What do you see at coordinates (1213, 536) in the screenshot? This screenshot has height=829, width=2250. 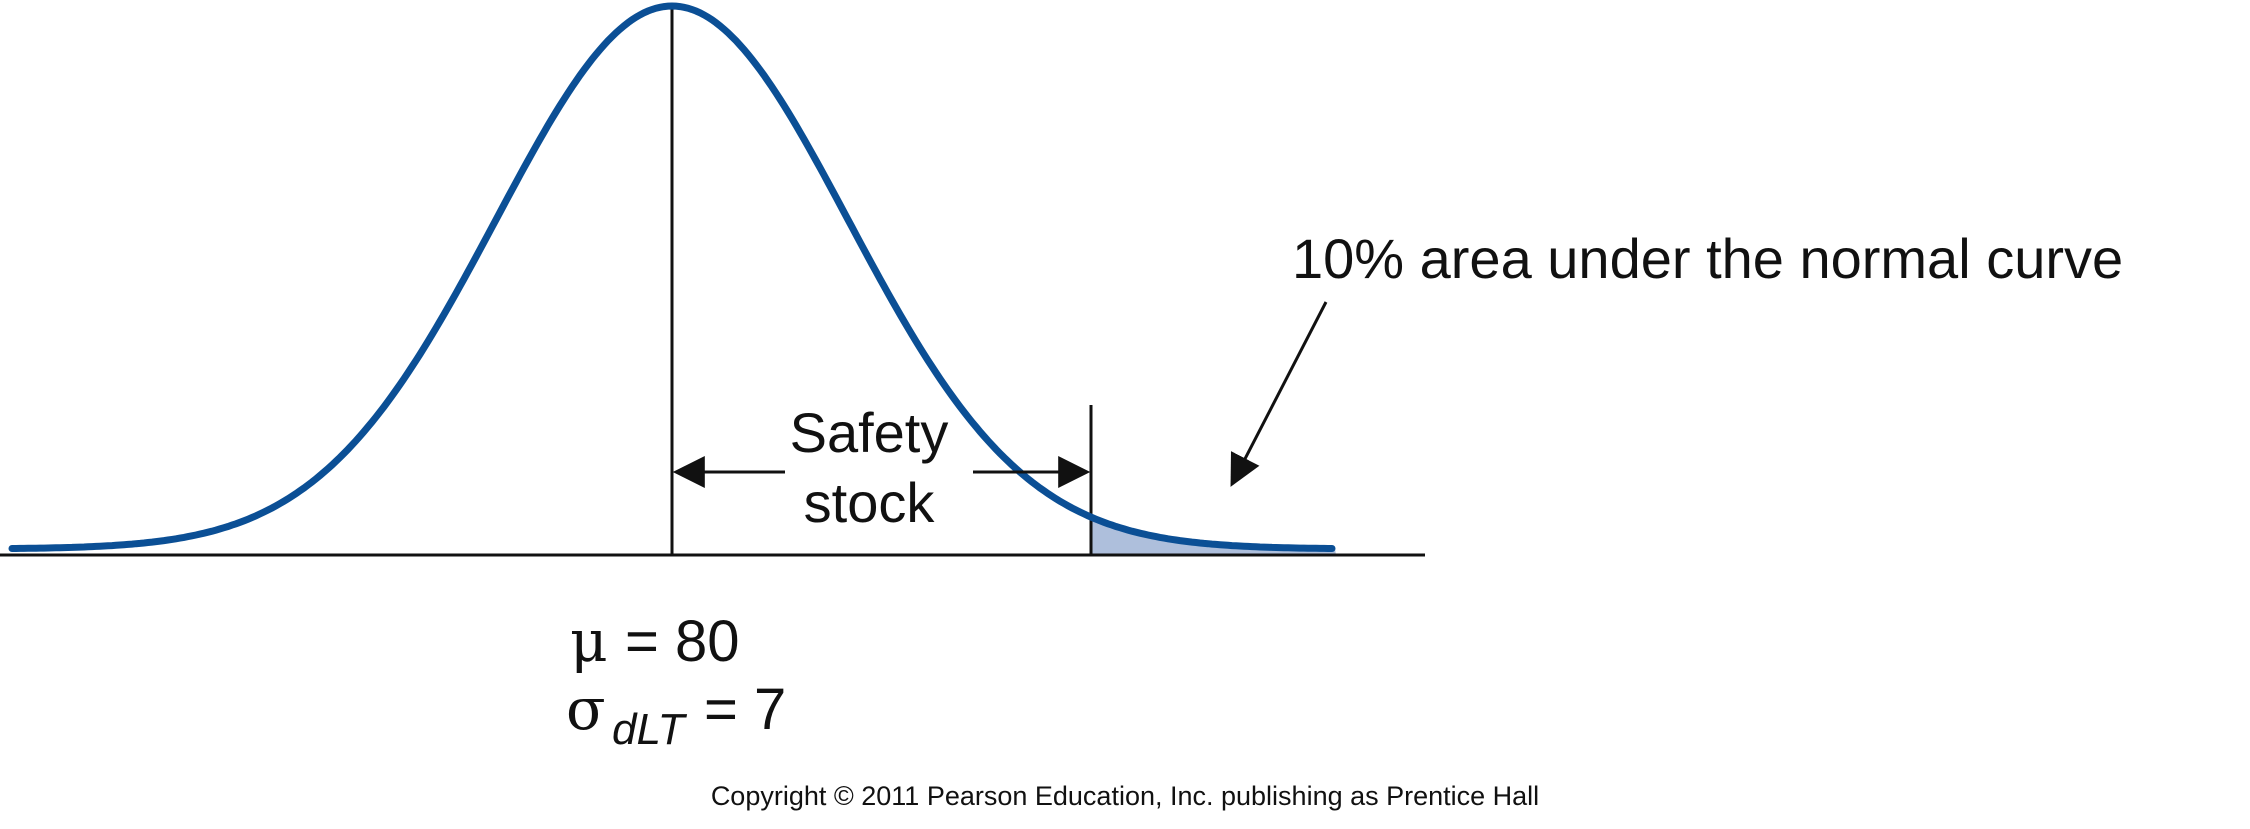 I see `shaded-tail-area` at bounding box center [1213, 536].